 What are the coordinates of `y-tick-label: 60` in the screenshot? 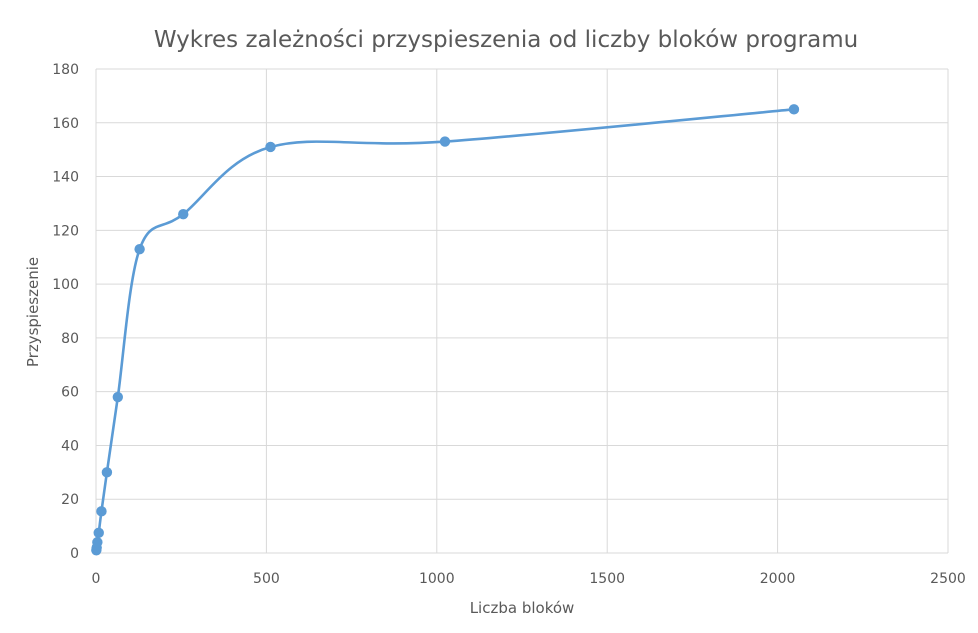 It's located at (70, 393).